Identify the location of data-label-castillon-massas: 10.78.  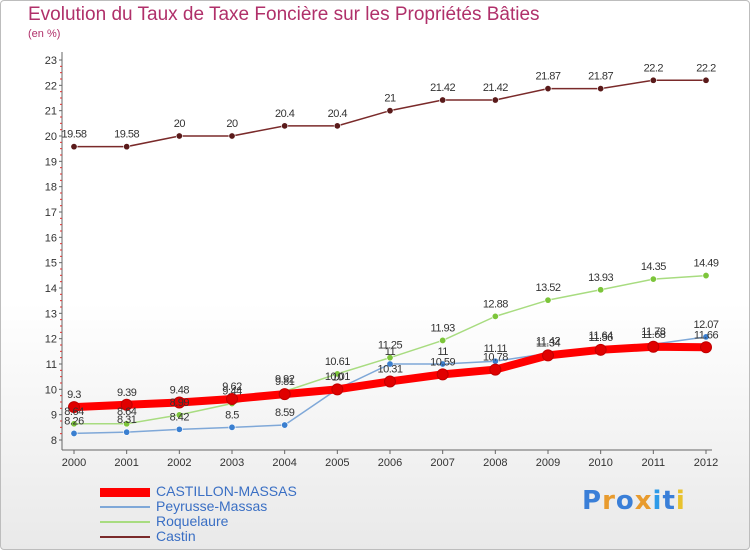
(495, 358).